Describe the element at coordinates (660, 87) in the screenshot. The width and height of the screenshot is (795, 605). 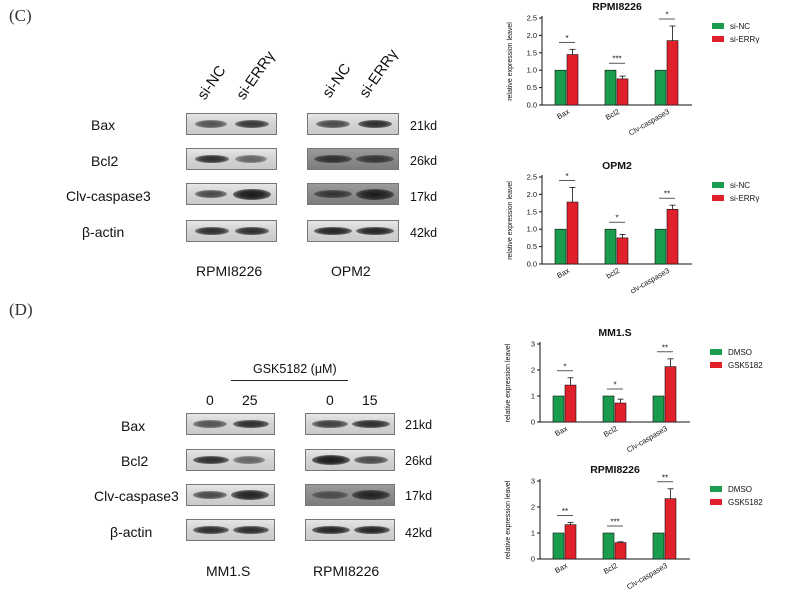
I see `bar-si-NC-Clv-caspase3` at that location.